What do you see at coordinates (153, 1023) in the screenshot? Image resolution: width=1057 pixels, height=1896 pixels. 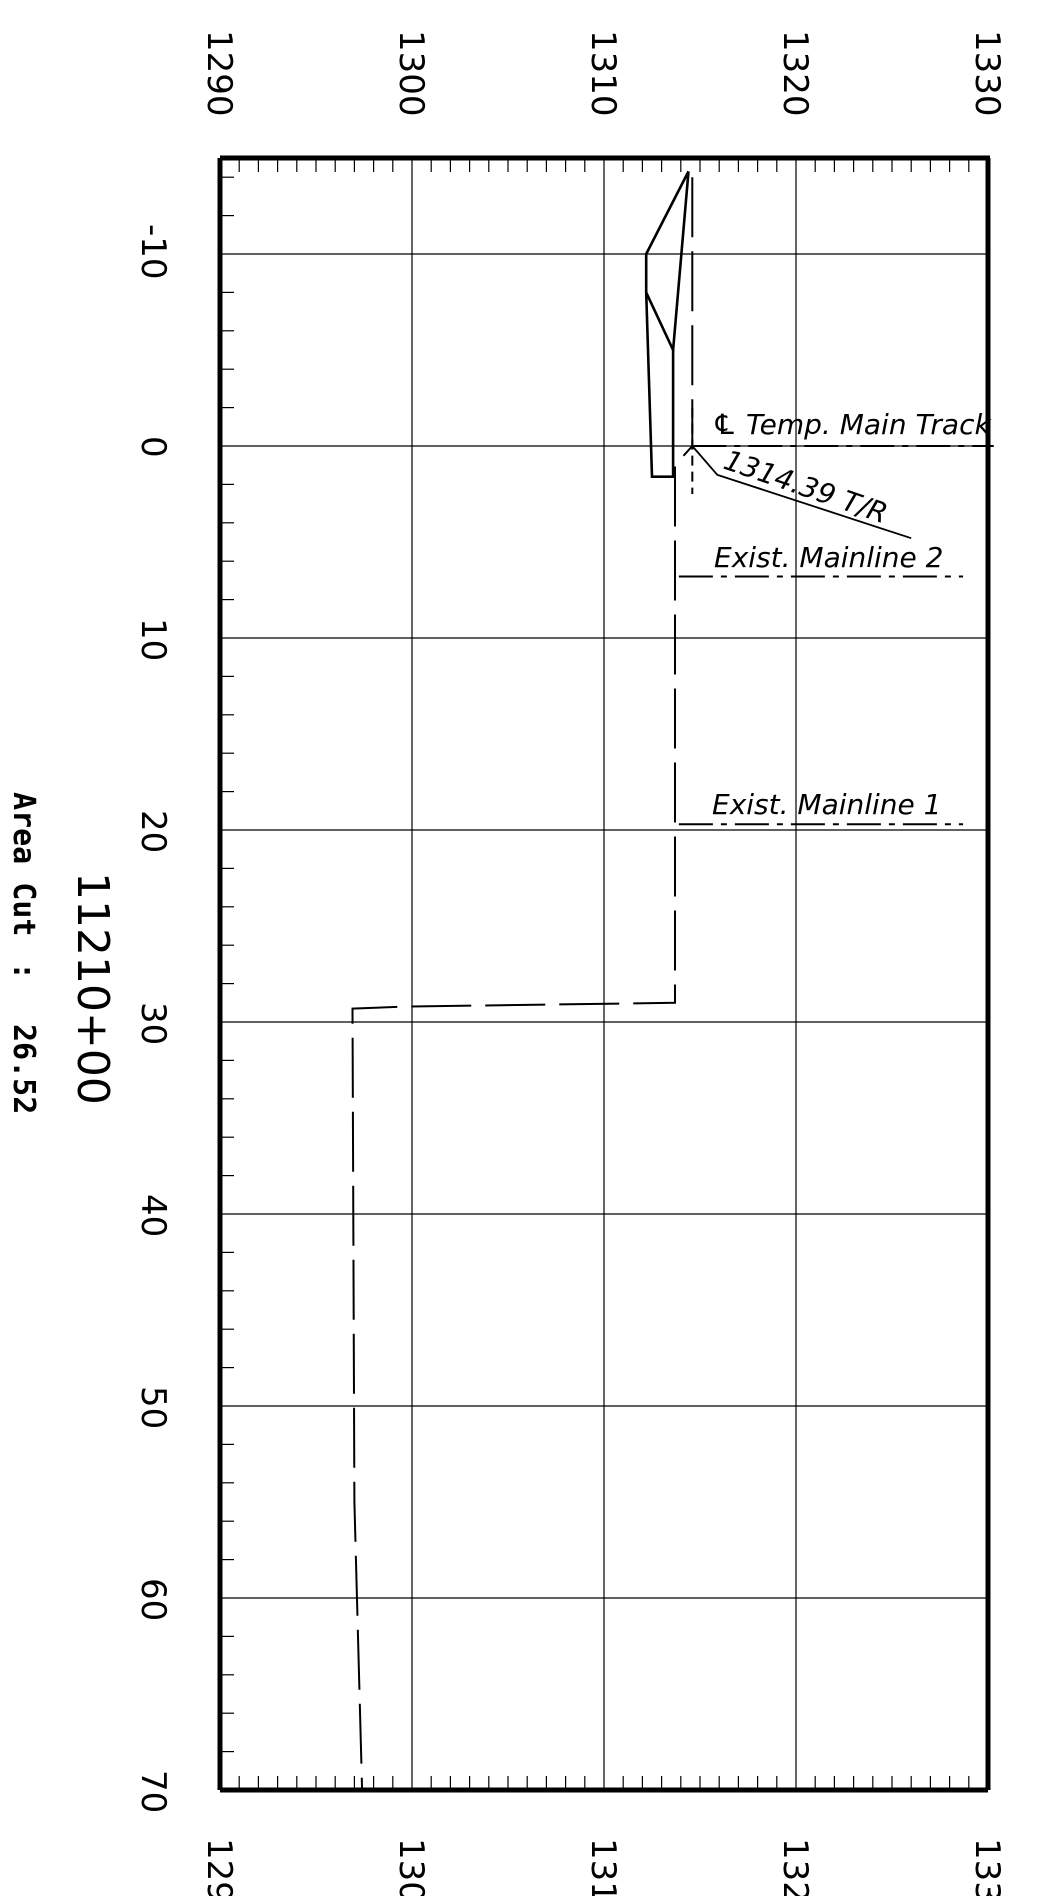 I see `offset-tick-label: 30` at bounding box center [153, 1023].